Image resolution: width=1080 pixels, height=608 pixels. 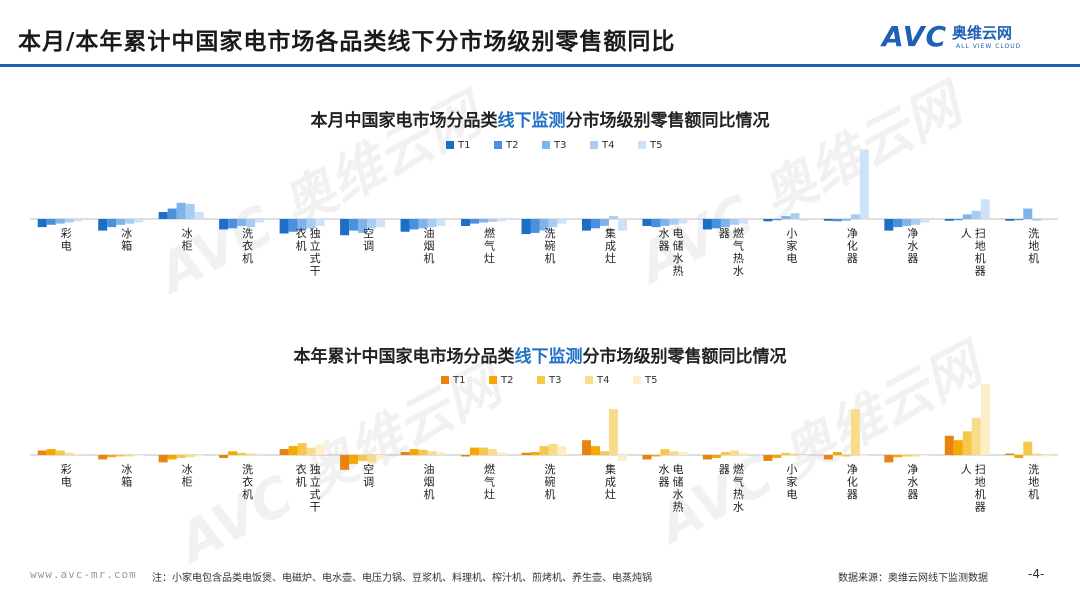 What do you see at coordinates (655, 145) in the screenshot?
I see `chart1-legend-label-4: T5` at bounding box center [655, 145].